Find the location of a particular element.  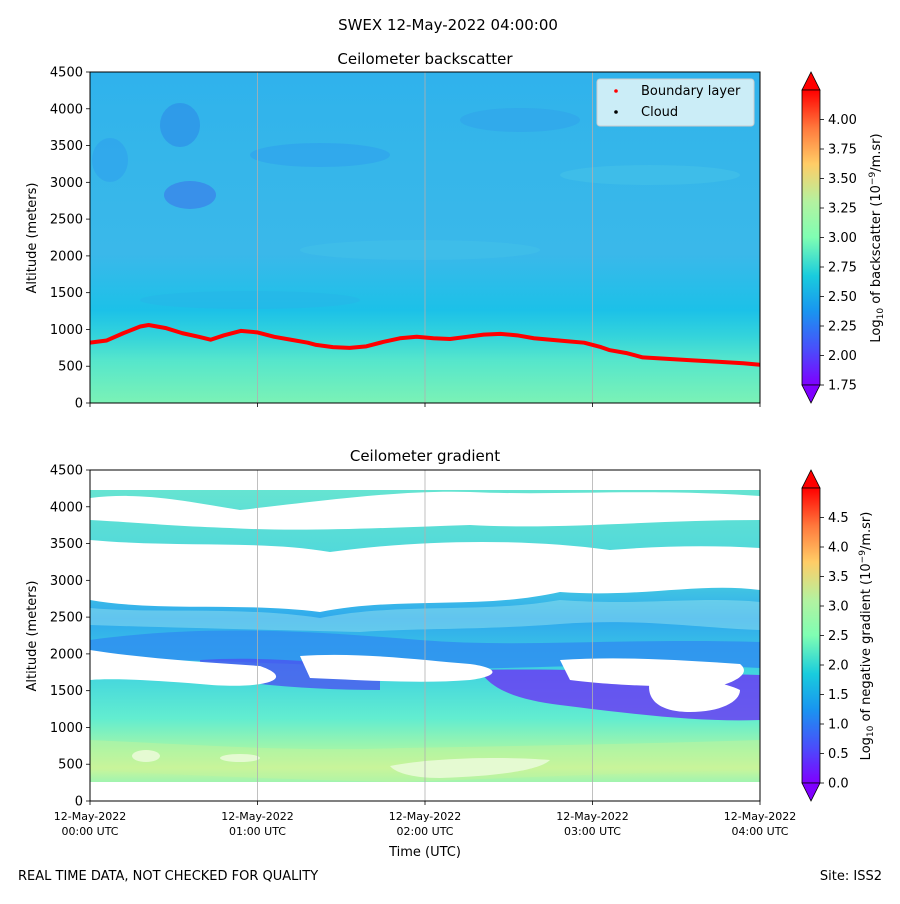

backscatter-colorbar-label: Log10 of backscatter (10−9/m.sr) is located at coordinates (877, 237).